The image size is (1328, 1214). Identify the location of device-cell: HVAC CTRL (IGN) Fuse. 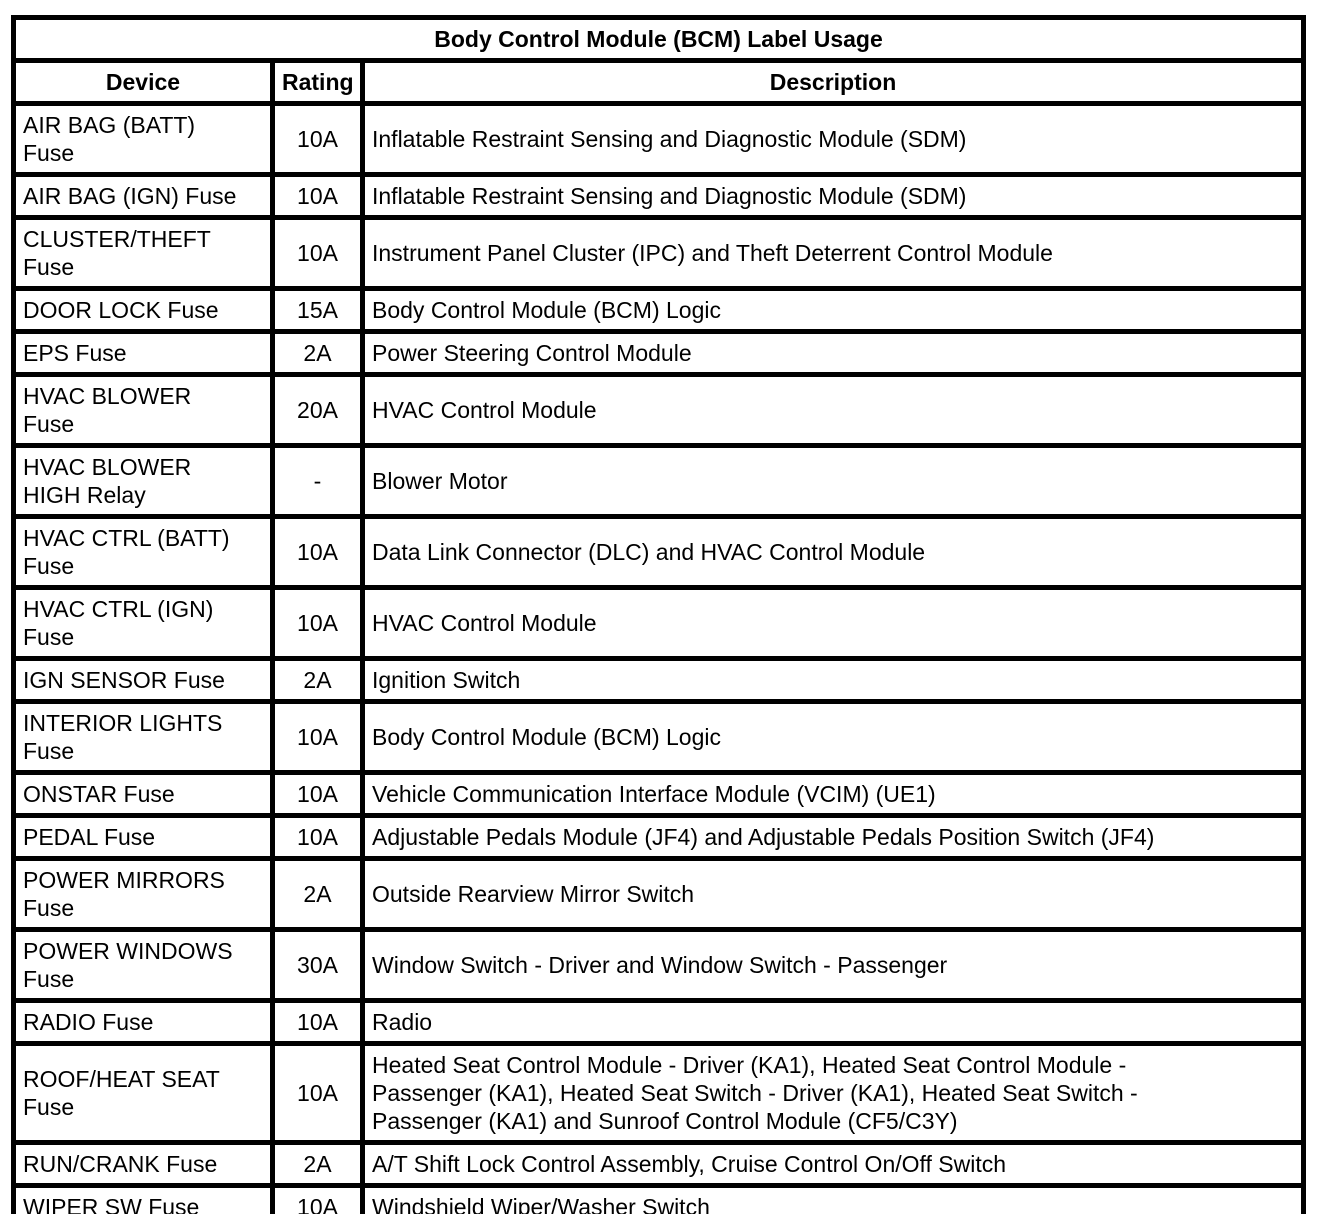
(143, 623).